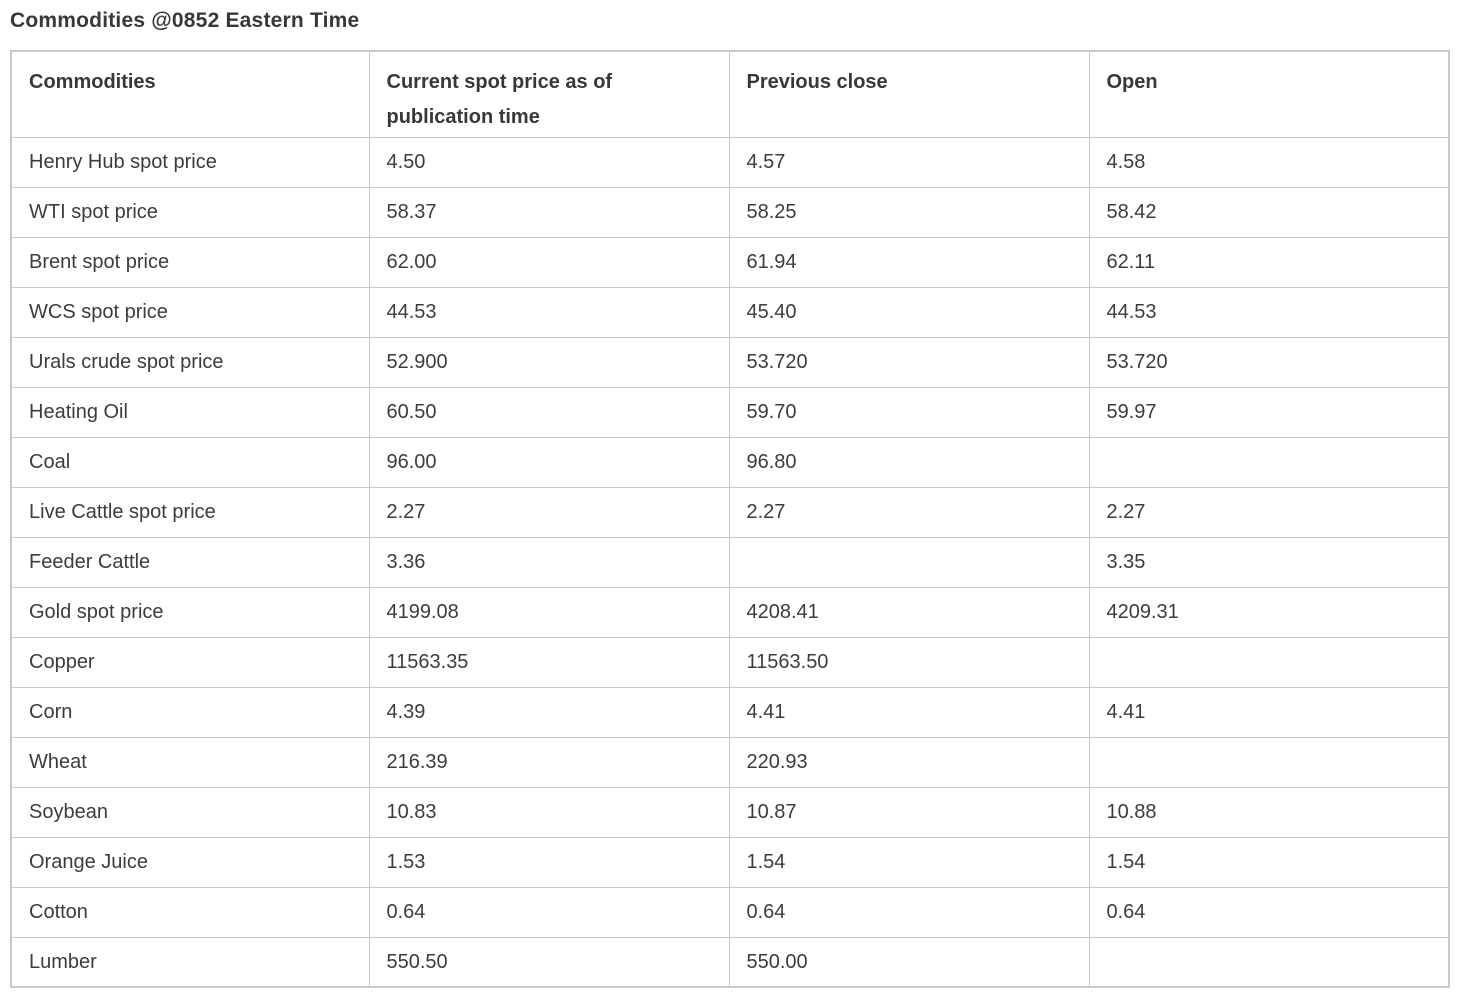  I want to click on page-title: Commodities @0852 Eastern Time, so click(185, 20).